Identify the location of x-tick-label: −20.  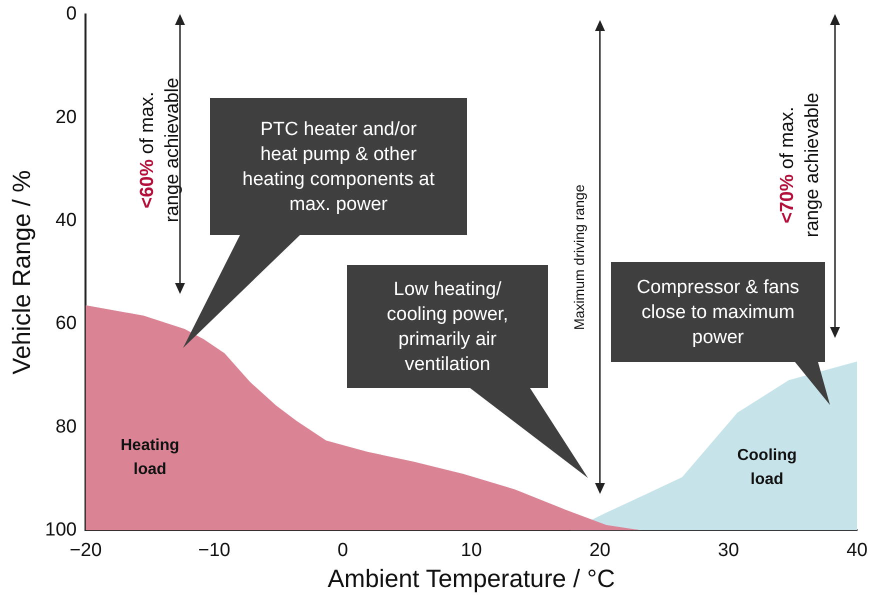
(86, 550).